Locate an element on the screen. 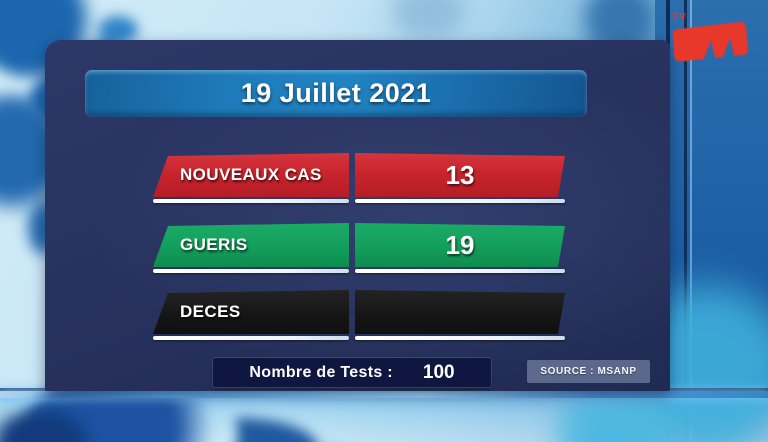 This screenshot has width=768, height=442. table-row-nouveaux-cas: NOUVEAUX CAS 13 is located at coordinates (359, 178).